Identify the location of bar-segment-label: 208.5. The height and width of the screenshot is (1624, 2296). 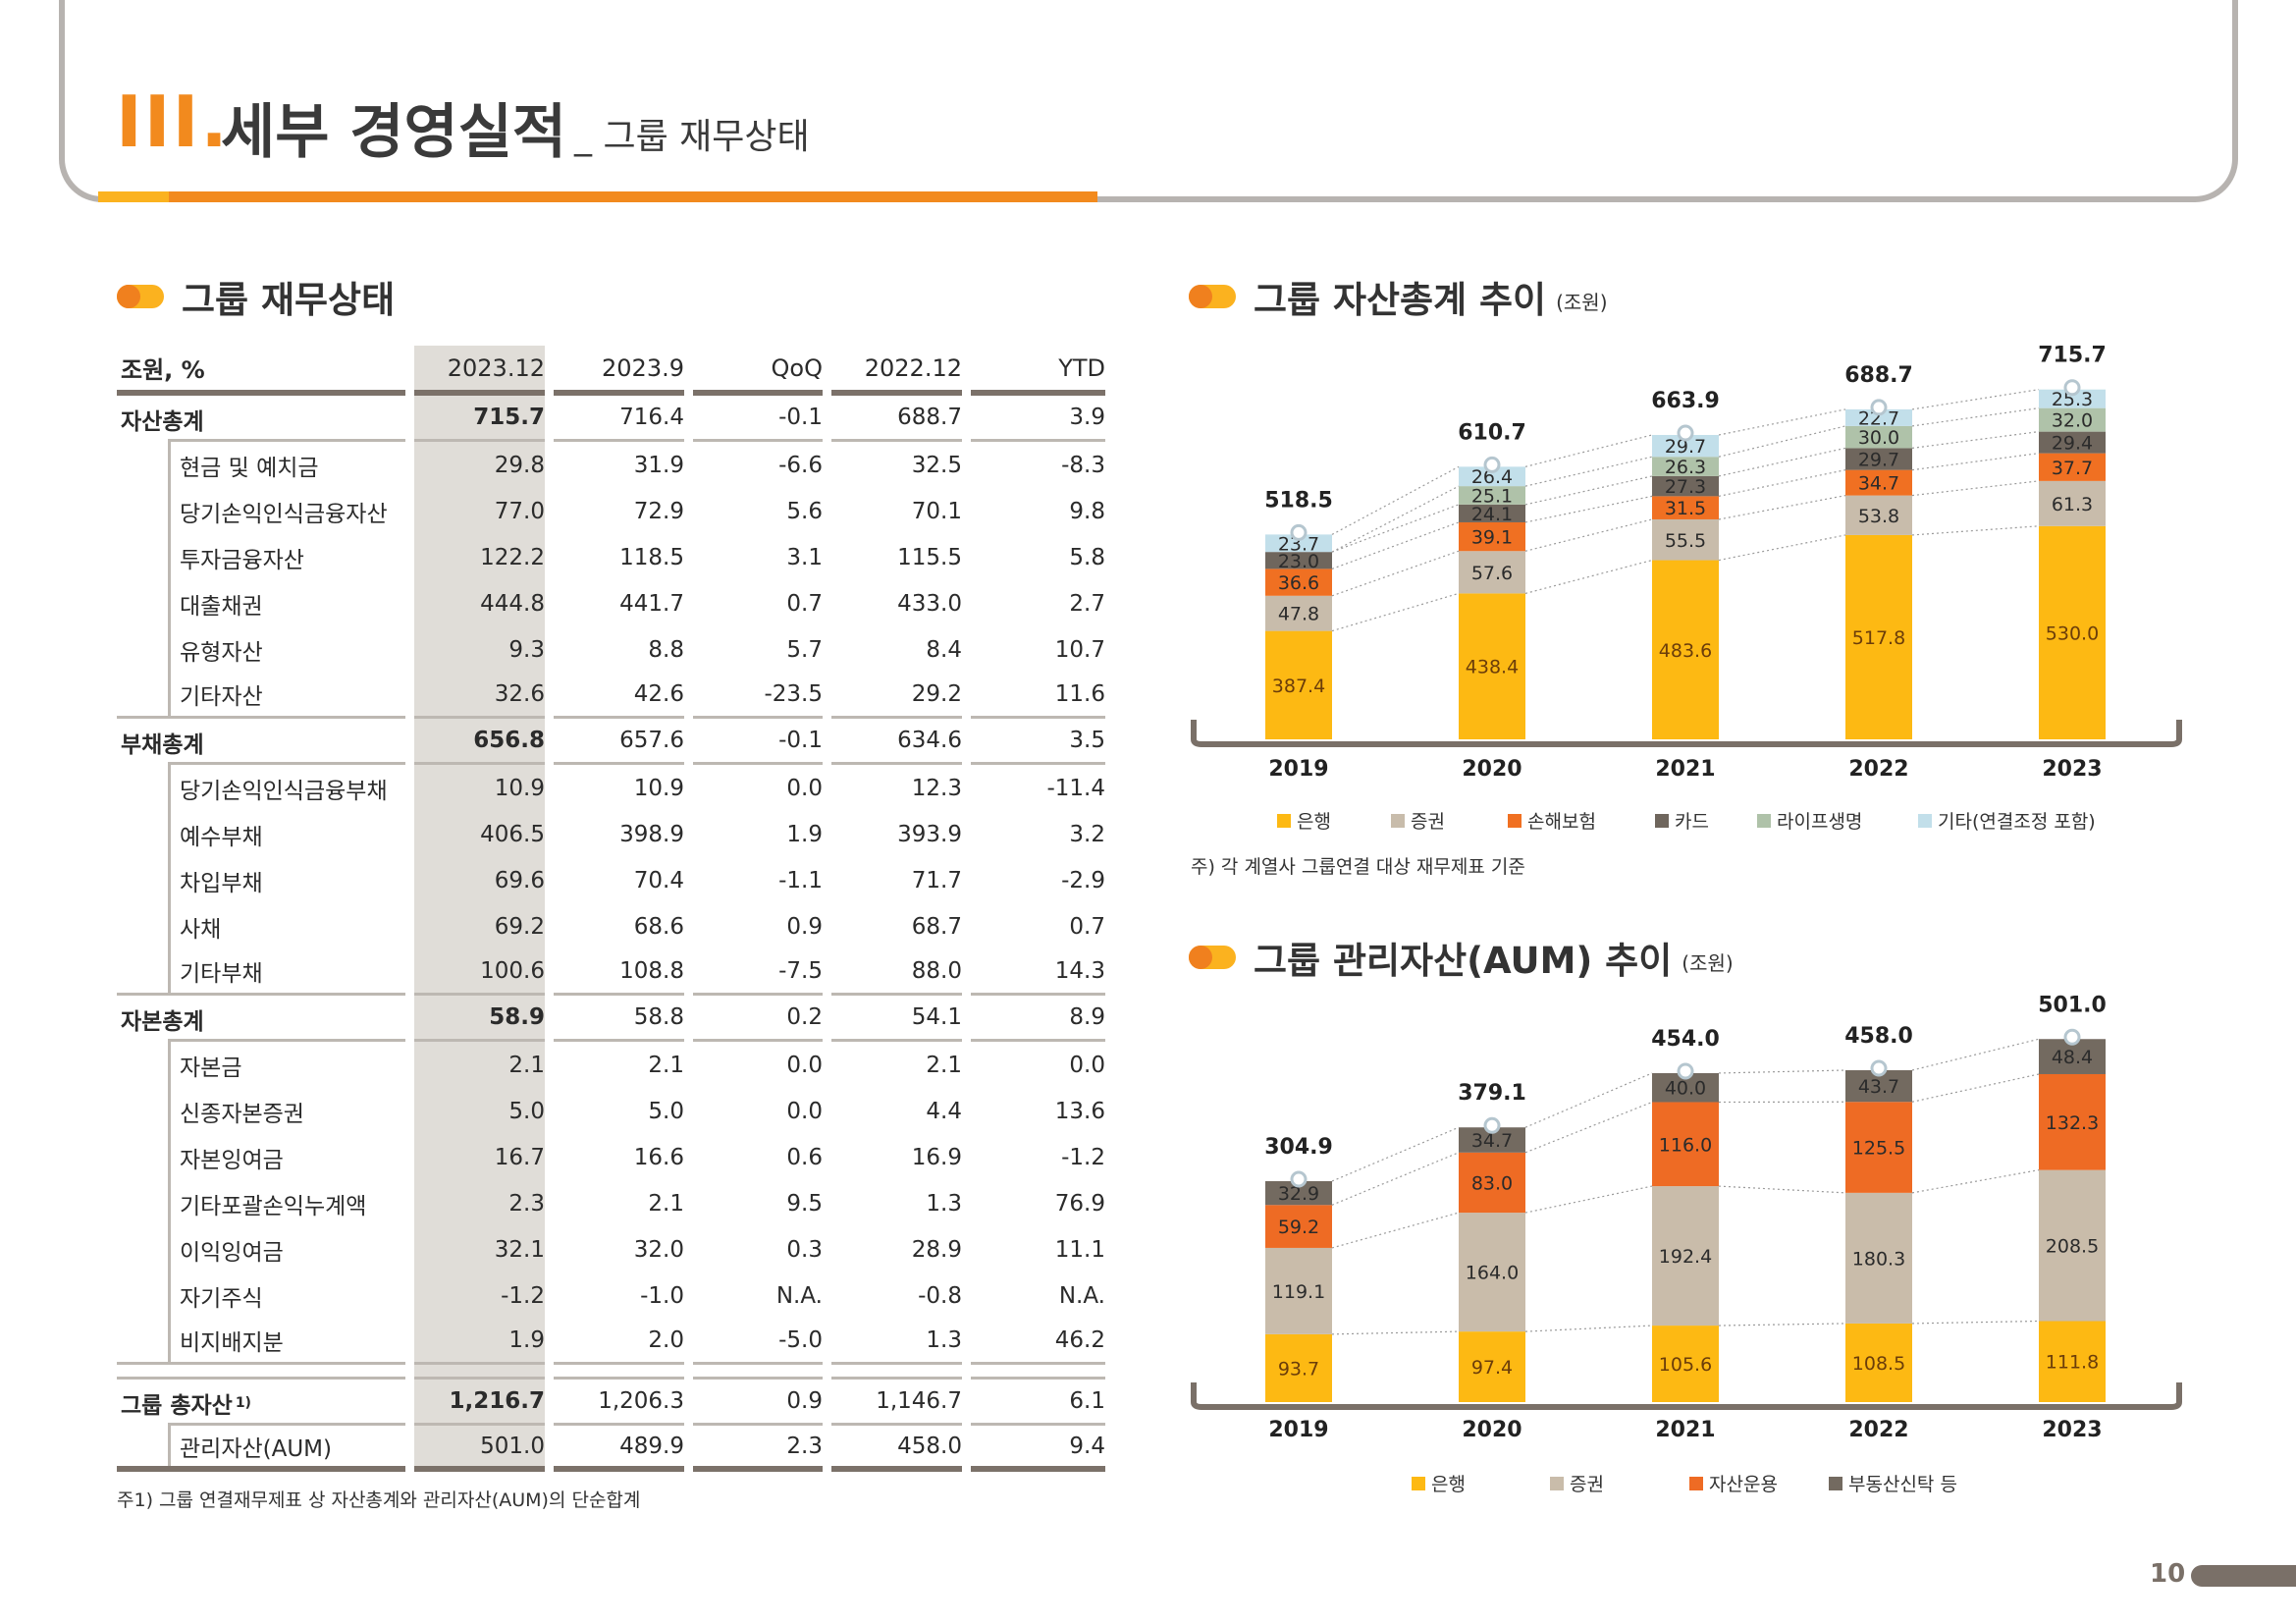
(2072, 1247).